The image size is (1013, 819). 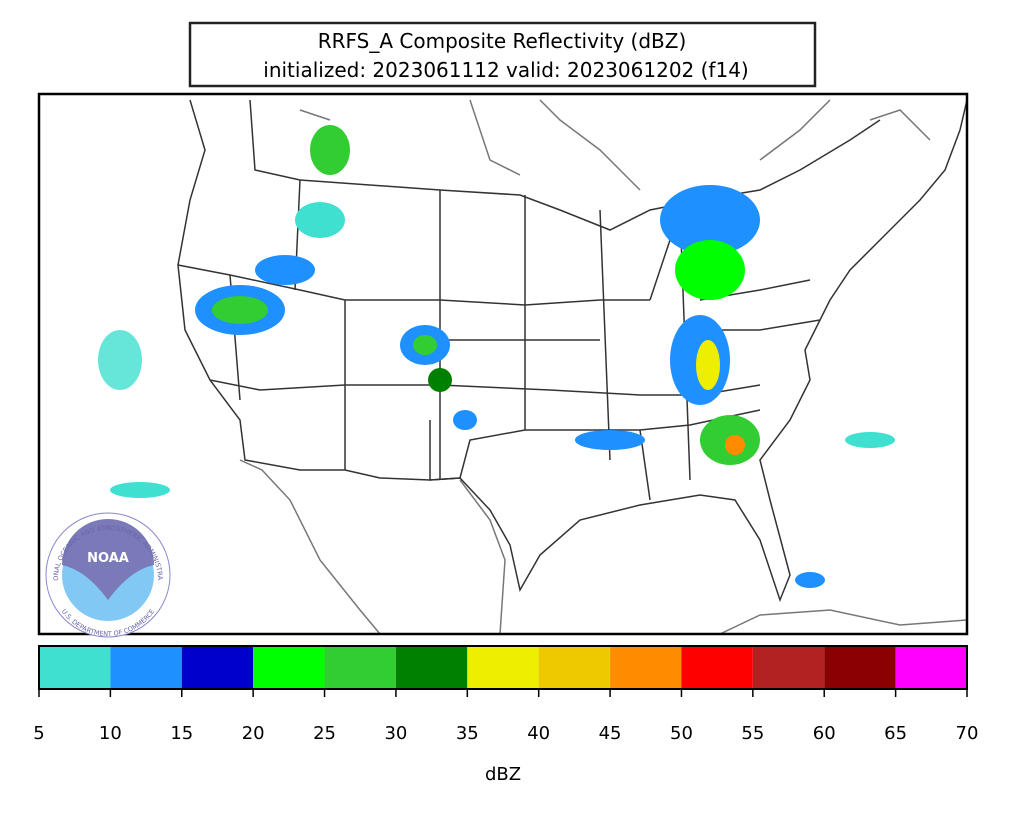 I want to click on colorbar-tick-label: 65, so click(x=895, y=733).